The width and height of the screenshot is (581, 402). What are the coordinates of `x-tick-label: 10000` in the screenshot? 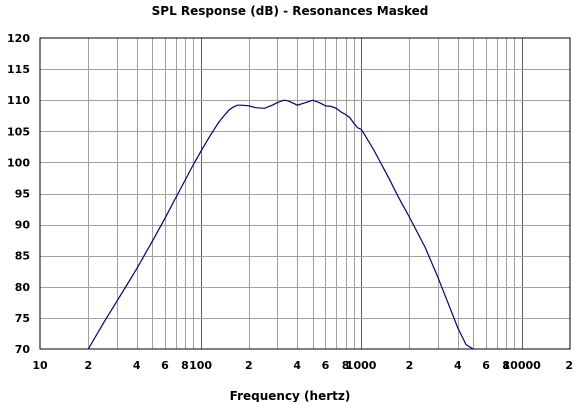 It's located at (522, 365).